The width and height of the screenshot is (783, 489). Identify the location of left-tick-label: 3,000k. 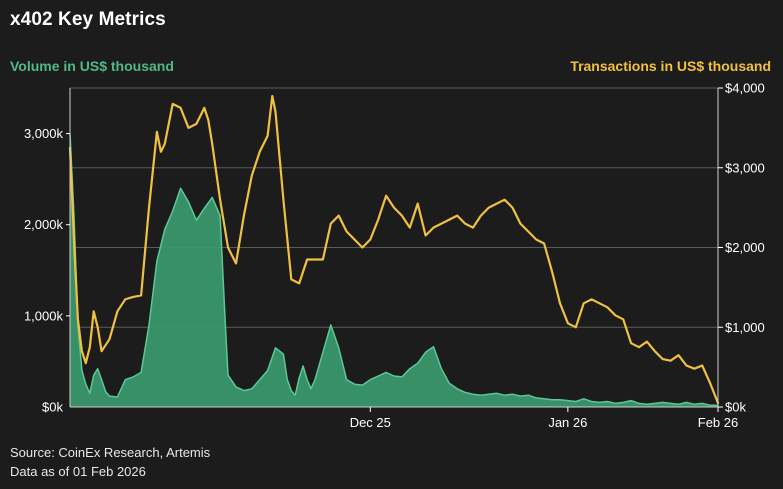
(44, 133).